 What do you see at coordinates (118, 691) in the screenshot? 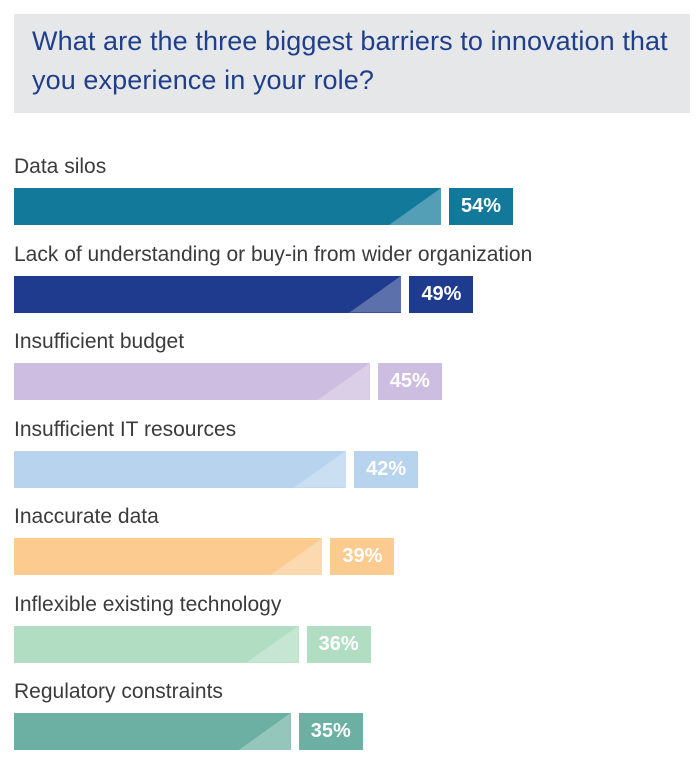
I see `category-label: Regulatory constraints` at bounding box center [118, 691].